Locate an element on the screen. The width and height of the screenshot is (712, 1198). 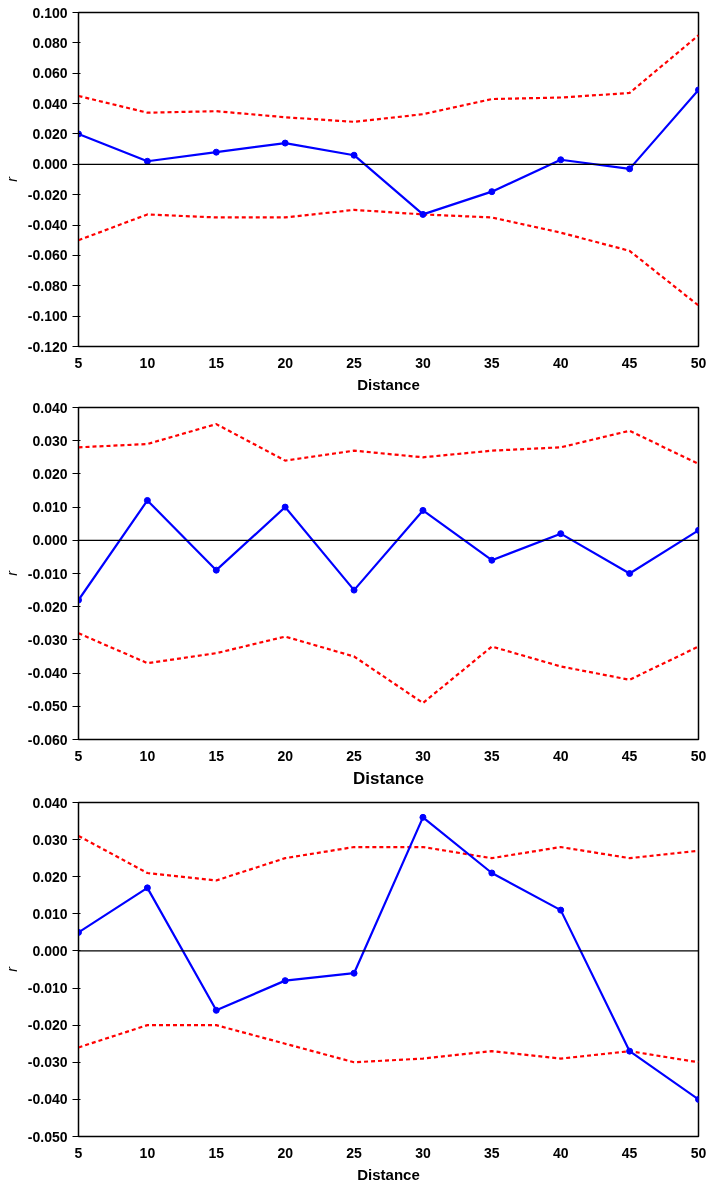
y-tick-label: -0.080 is located at coordinates (47, 285).